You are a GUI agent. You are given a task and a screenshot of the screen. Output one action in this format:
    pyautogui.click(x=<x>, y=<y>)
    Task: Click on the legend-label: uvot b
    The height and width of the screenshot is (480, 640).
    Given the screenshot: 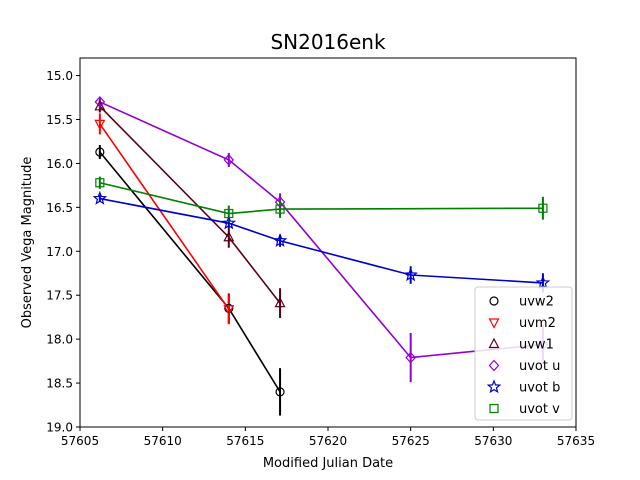 What is the action you would take?
    pyautogui.click(x=539, y=388)
    